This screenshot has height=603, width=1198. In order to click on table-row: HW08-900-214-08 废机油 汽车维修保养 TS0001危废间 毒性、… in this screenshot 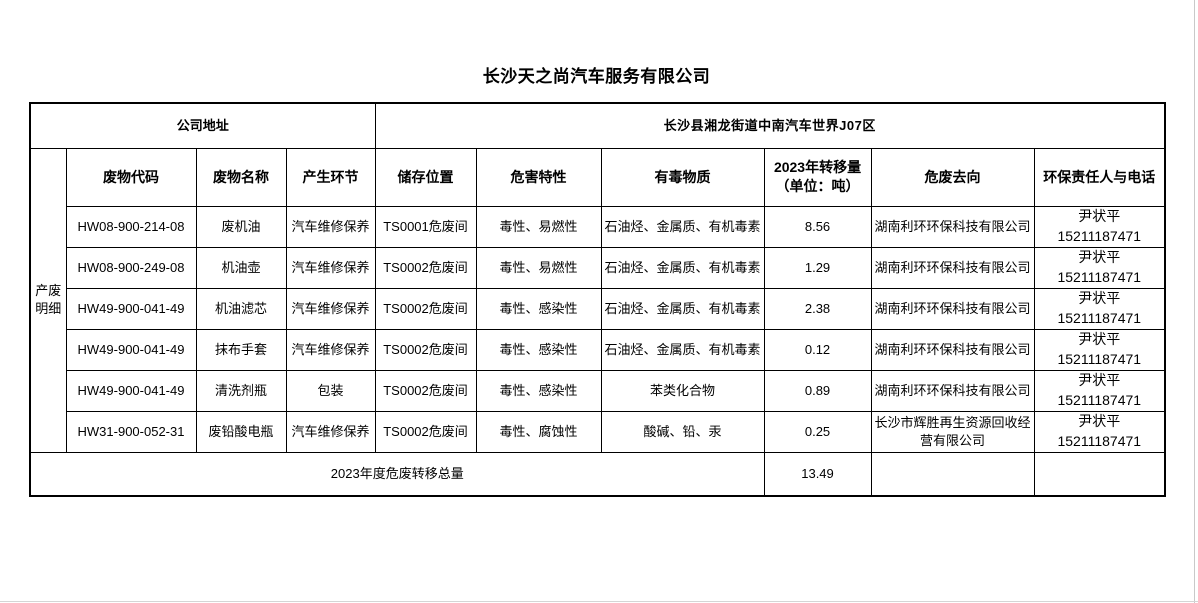, I will do `click(598, 226)`.